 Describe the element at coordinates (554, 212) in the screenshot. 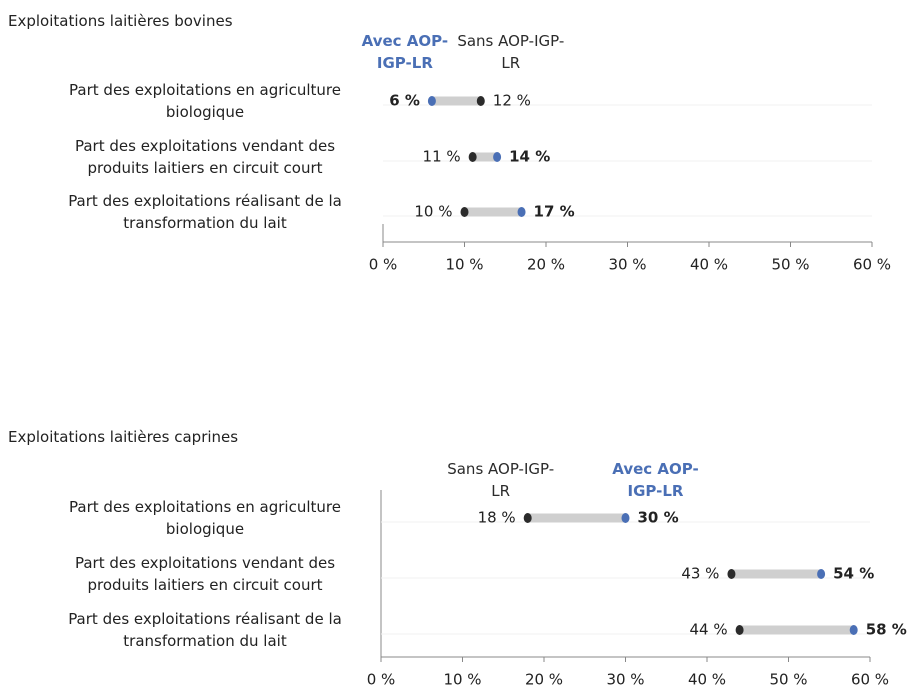

I see `value-label: 17 %` at that location.